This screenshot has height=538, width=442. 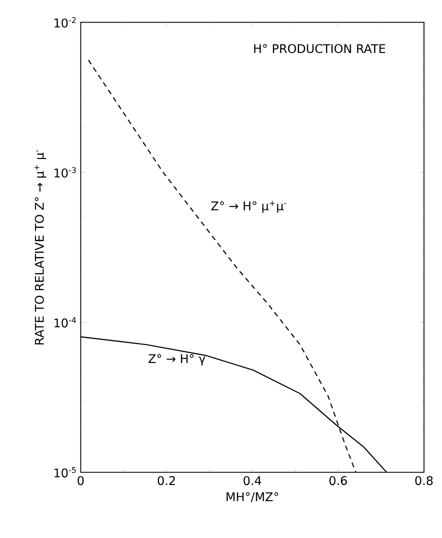 I want to click on y-tick-label: 10$^{-4}$, so click(x=65, y=322).